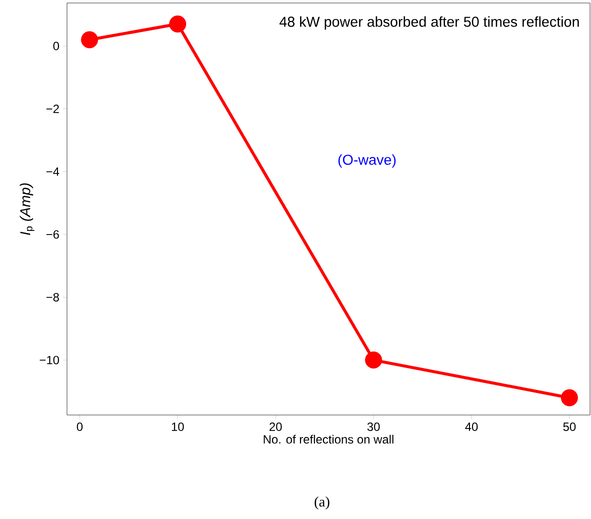 This screenshot has width=591, height=519. Describe the element at coordinates (276, 426) in the screenshot. I see `x-tick-label: 20` at that location.